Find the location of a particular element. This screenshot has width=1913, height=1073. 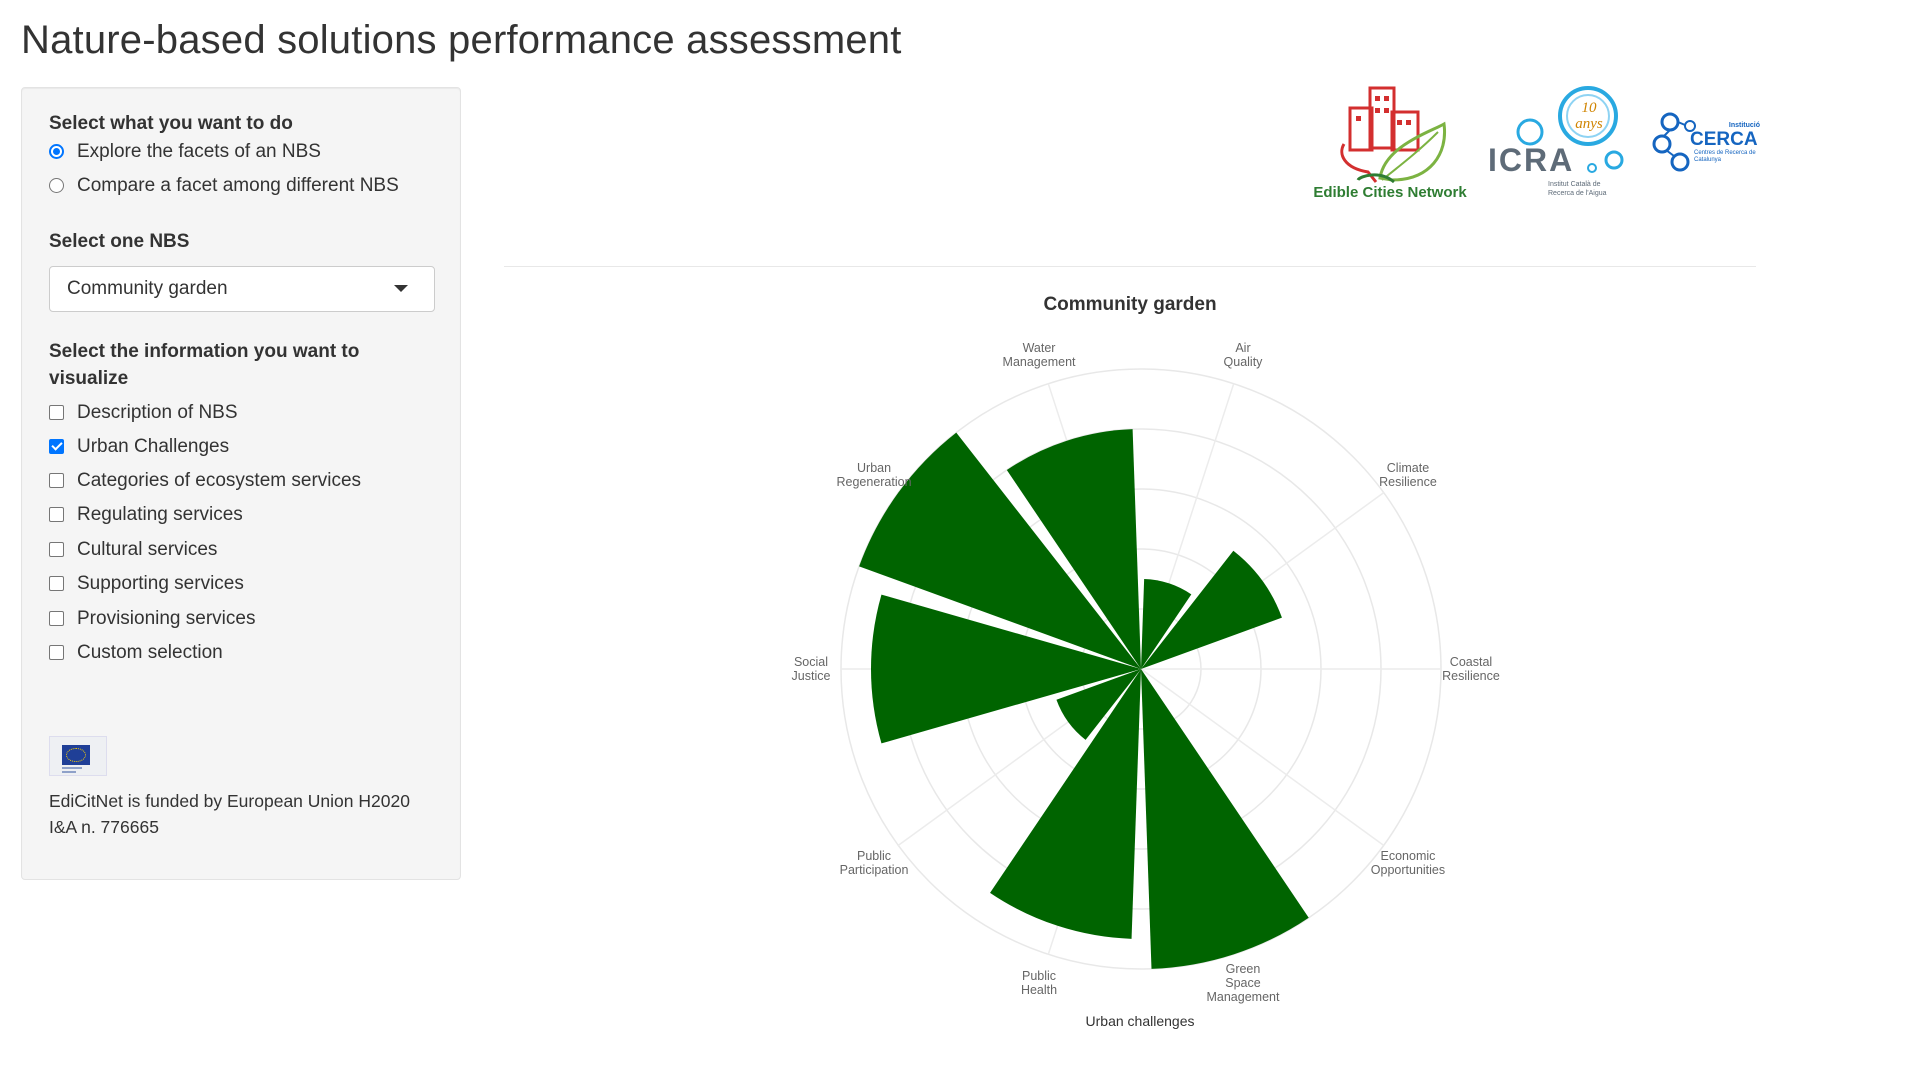

divider is located at coordinates (1130, 266).